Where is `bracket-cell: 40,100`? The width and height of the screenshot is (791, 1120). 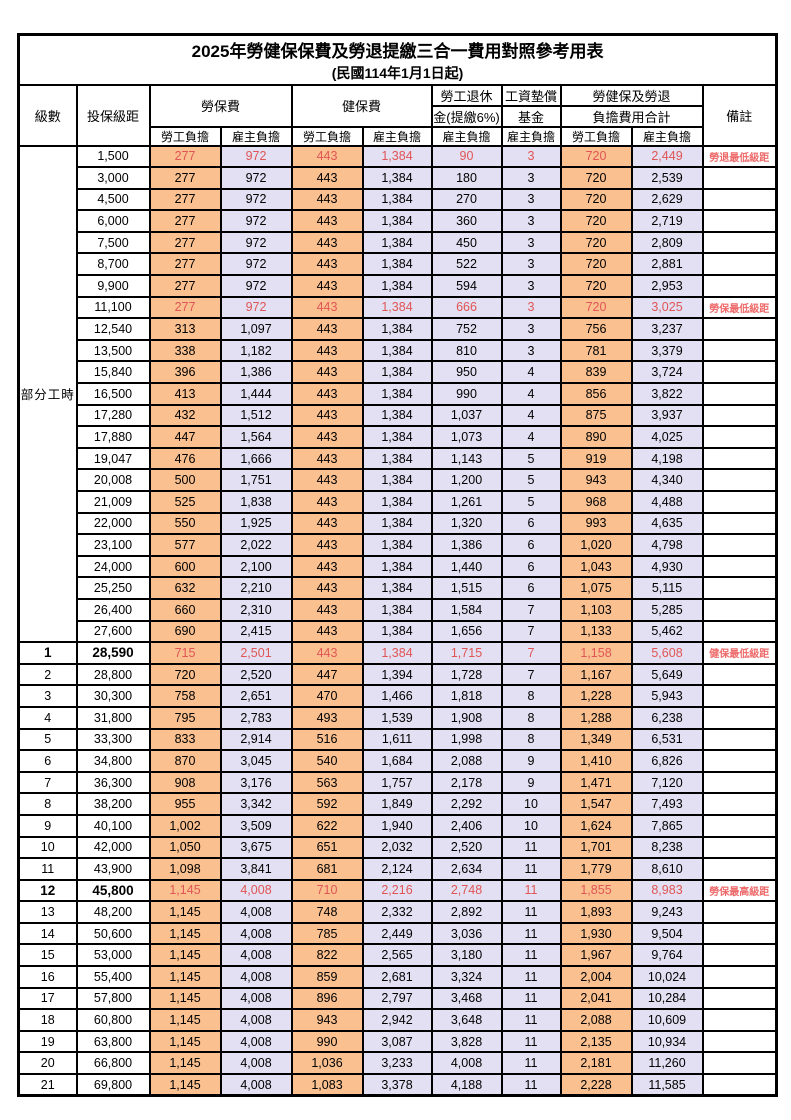 bracket-cell: 40,100 is located at coordinates (113, 825).